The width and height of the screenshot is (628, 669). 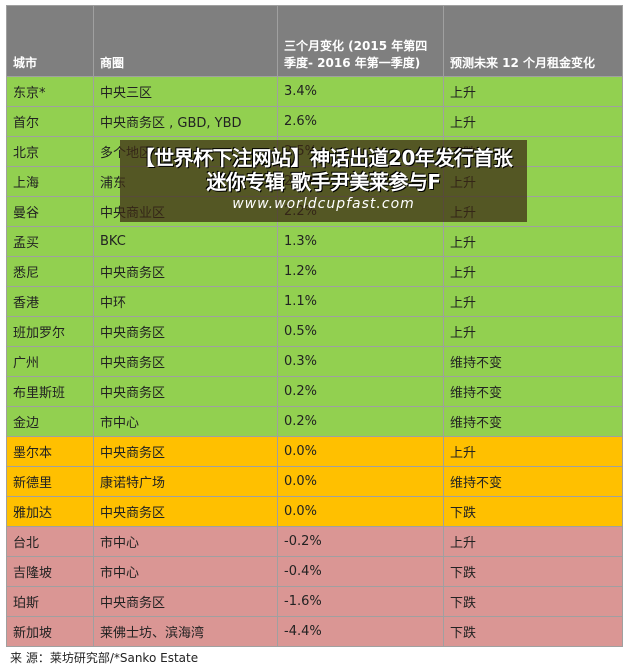 What do you see at coordinates (50, 181) in the screenshot?
I see `table-cell: 上海` at bounding box center [50, 181].